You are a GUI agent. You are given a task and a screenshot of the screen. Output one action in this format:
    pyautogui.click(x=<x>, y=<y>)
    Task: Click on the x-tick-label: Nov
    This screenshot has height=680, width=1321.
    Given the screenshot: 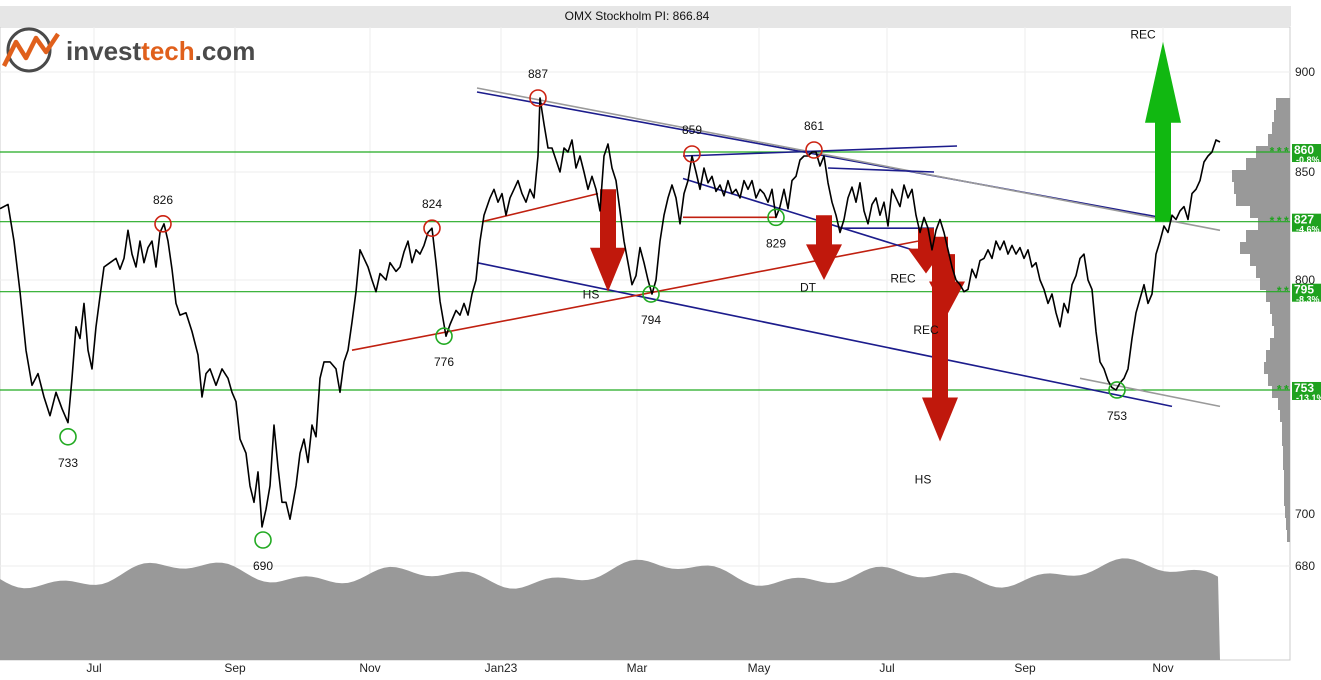 What is the action you would take?
    pyautogui.click(x=369, y=668)
    